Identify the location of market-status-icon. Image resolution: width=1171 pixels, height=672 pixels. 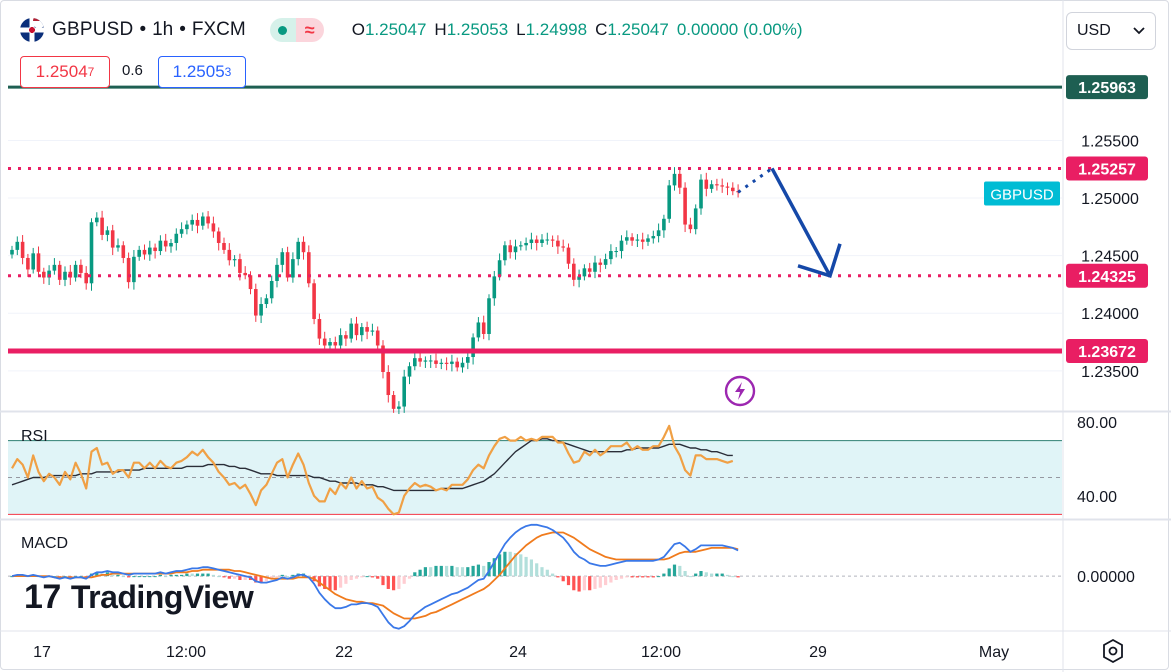
(282, 30).